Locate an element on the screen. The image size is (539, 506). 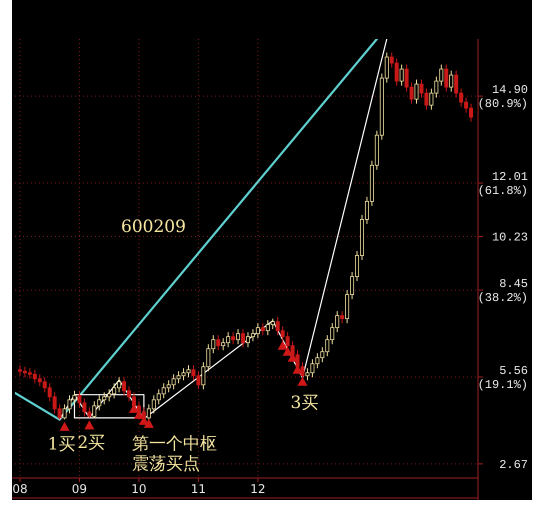
annotation: 第一个中枢震荡买点 is located at coordinates (174, 454).